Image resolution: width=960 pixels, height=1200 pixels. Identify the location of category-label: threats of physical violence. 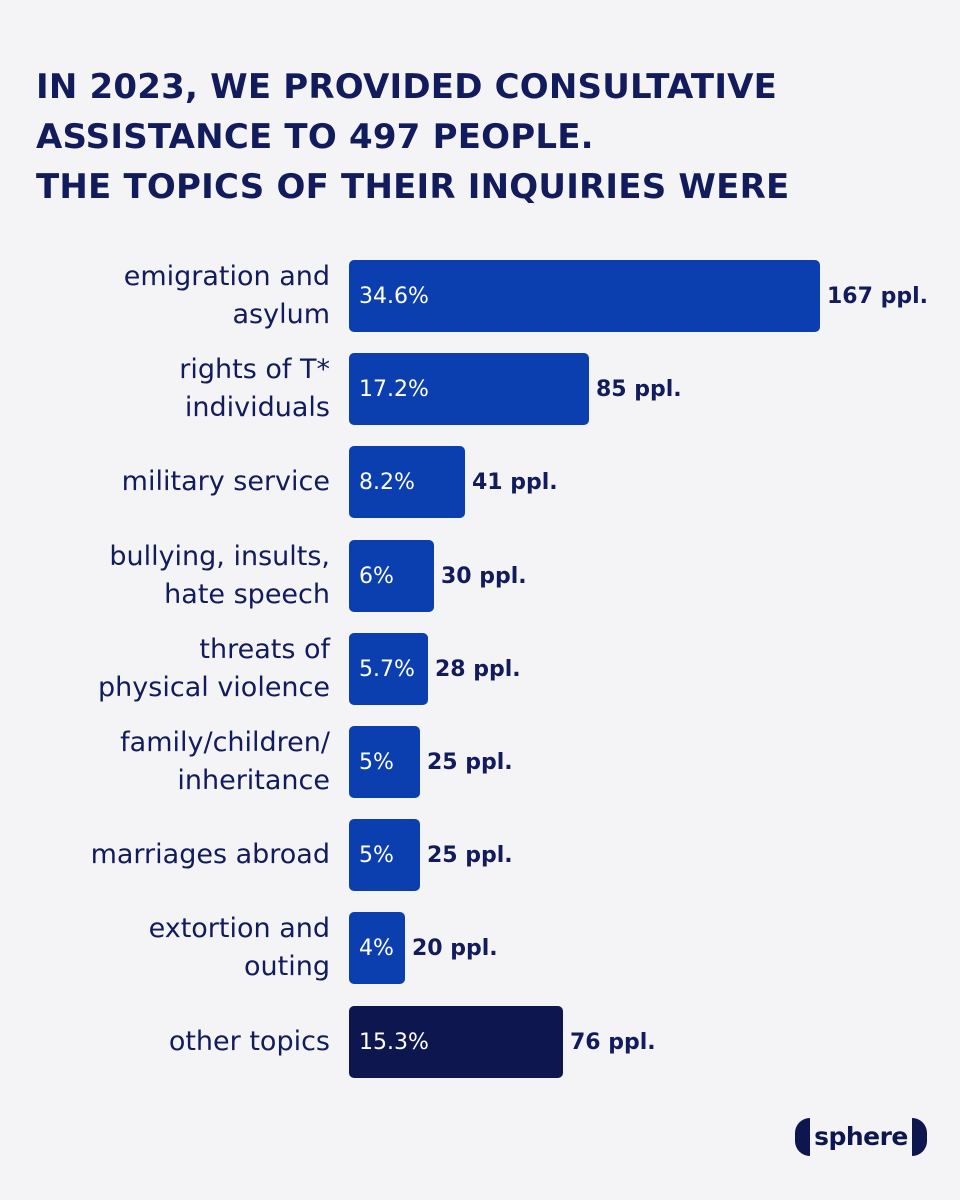
(214, 668).